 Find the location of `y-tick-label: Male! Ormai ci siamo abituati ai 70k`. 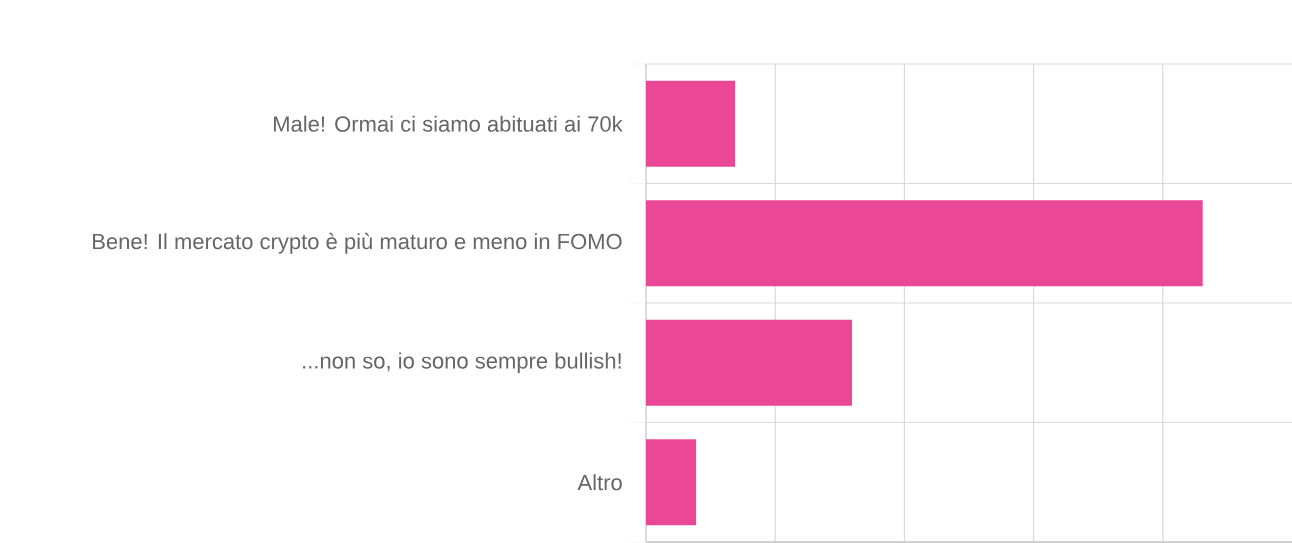

y-tick-label: Male! Ormai ci siamo abituati ai 70k is located at coordinates (448, 123).